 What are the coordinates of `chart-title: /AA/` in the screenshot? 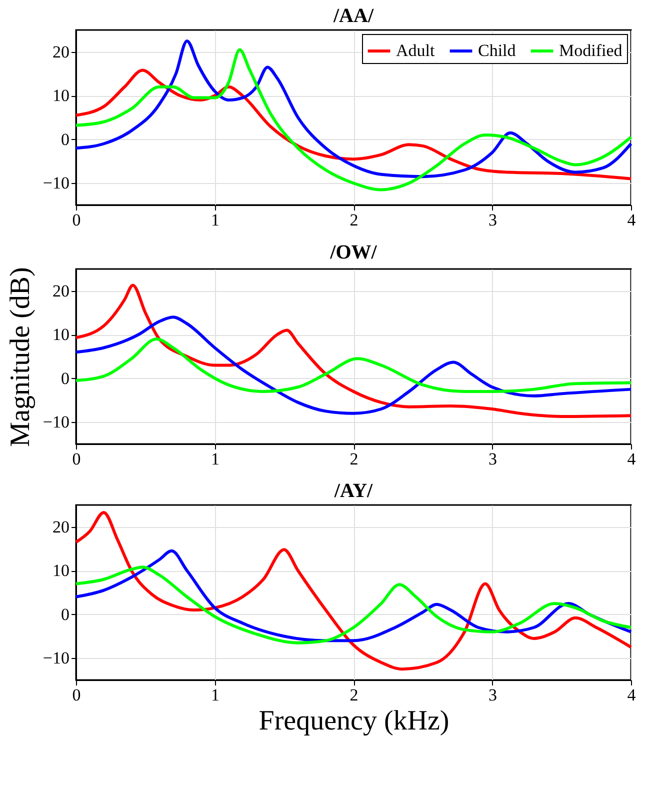 It's located at (353, 16).